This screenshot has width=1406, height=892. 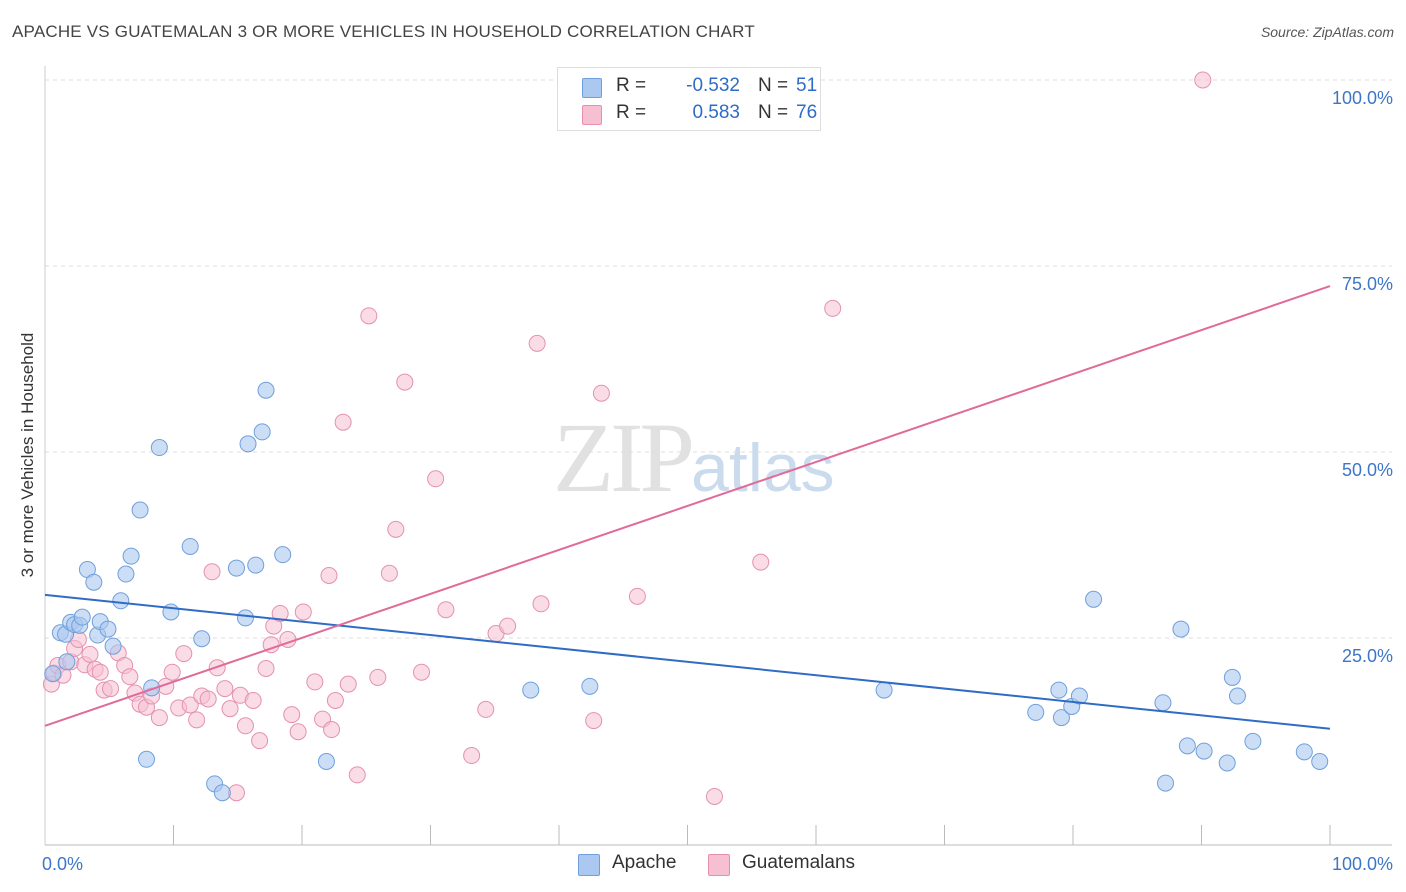 I want to click on y-tick-label: 75.0%, so click(x=1367, y=284).